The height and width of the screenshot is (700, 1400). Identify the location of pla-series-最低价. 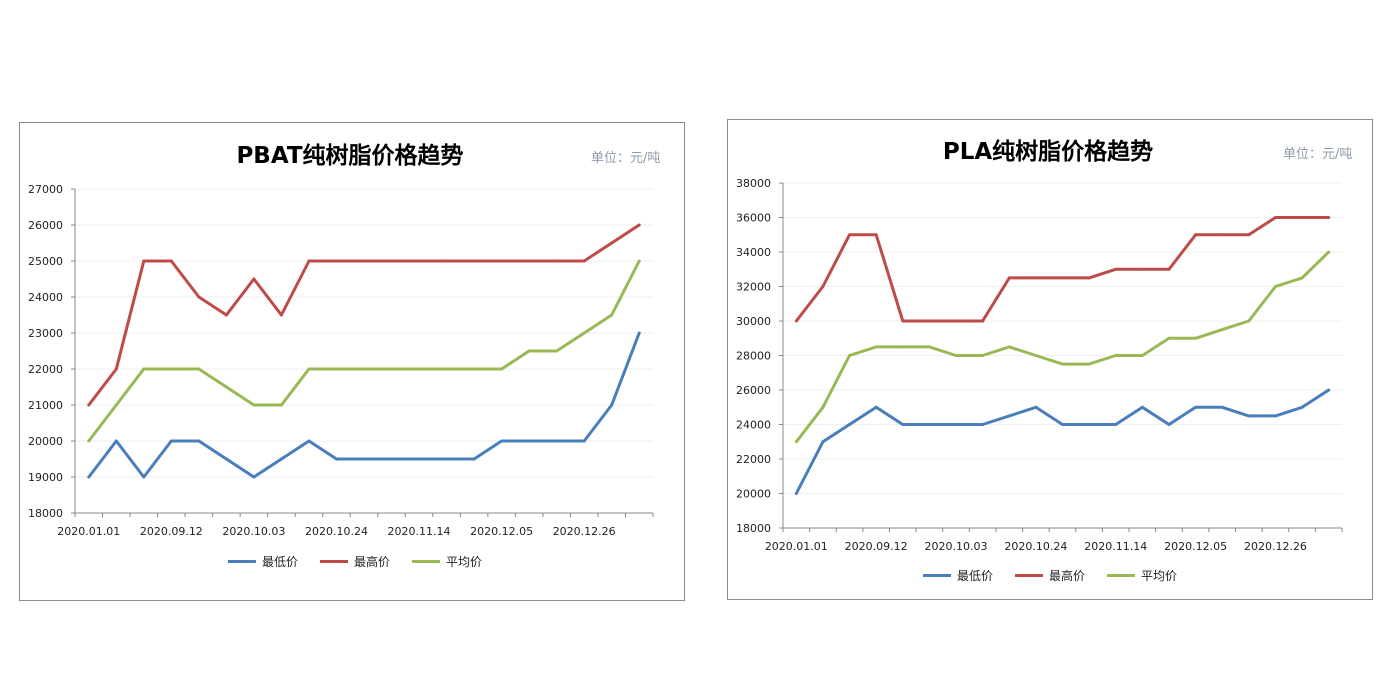
(1062, 441).